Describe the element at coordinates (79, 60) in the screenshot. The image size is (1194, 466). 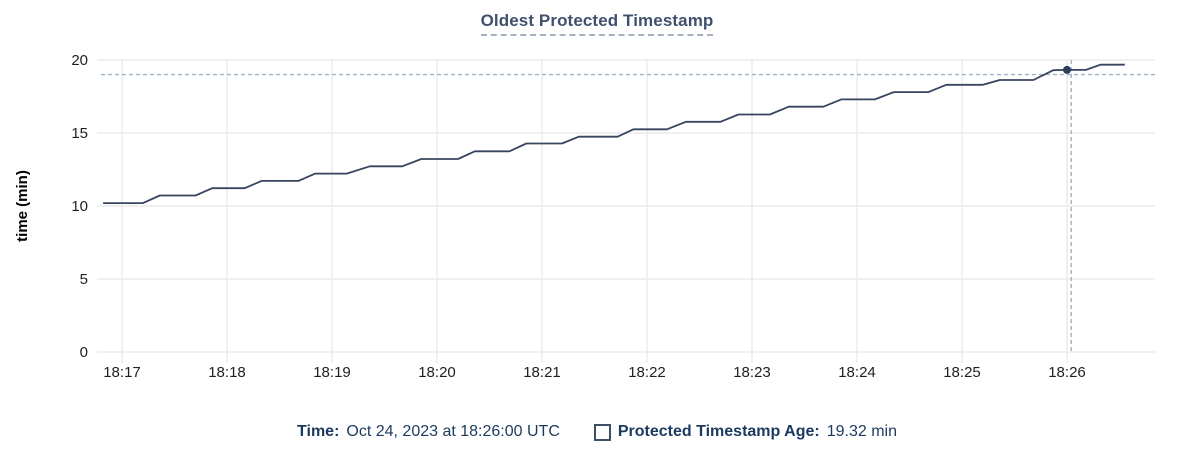
I see `y-tick-label: 20` at that location.